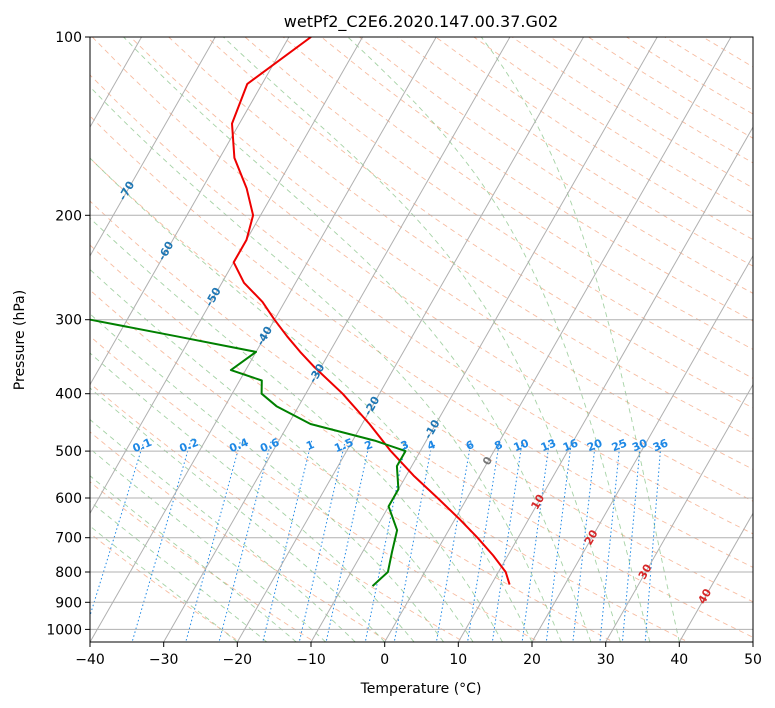  I want to click on x-tick-label: −40, so click(90, 660).